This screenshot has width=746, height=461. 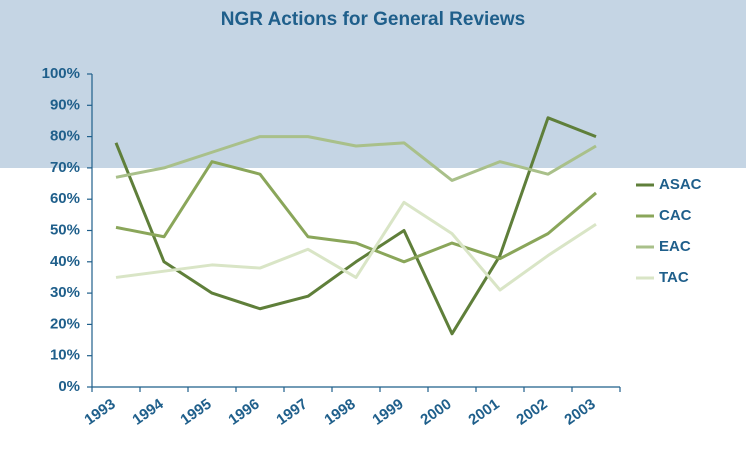 I want to click on chart-title: NGR Actions for General Reviews, so click(x=373, y=19).